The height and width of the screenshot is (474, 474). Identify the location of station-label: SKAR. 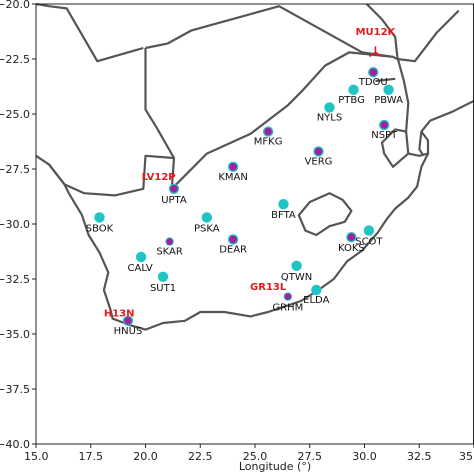
(169, 252).